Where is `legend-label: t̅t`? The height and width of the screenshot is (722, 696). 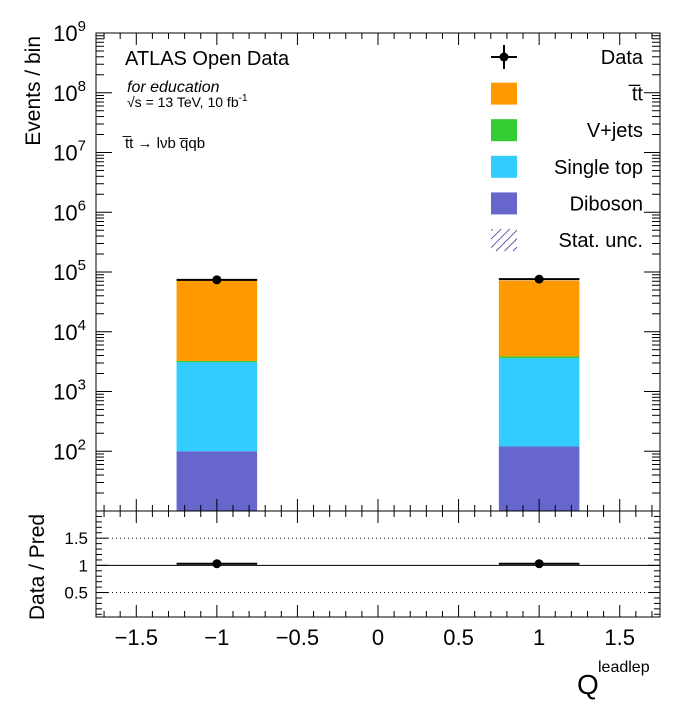
legend-label: t̅t is located at coordinates (635, 94).